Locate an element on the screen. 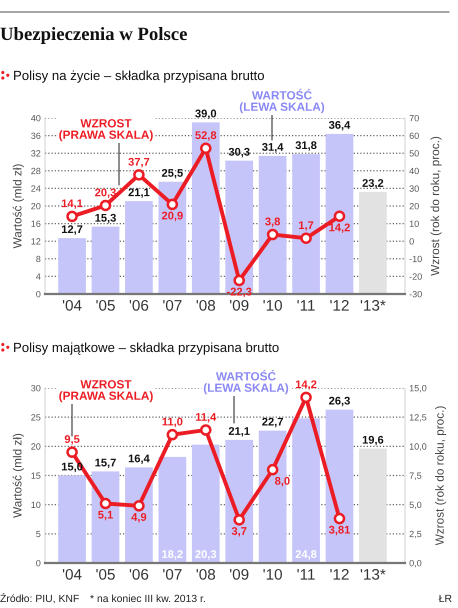 The height and width of the screenshot is (608, 458). y2-tick-label: -10 is located at coordinates (416, 259).